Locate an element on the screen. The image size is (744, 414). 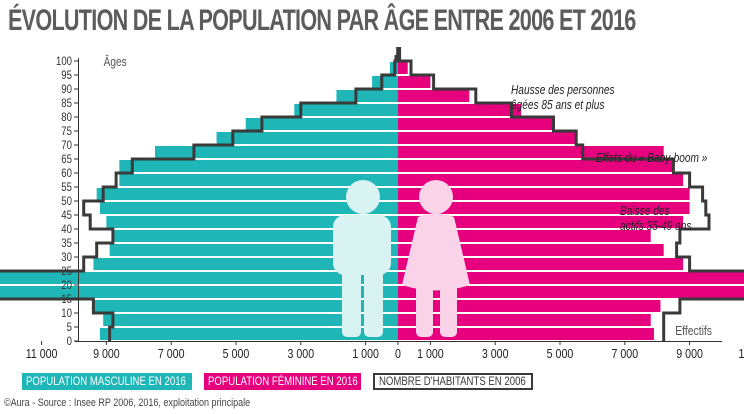
y-tick-label: 50 is located at coordinates (66, 201).